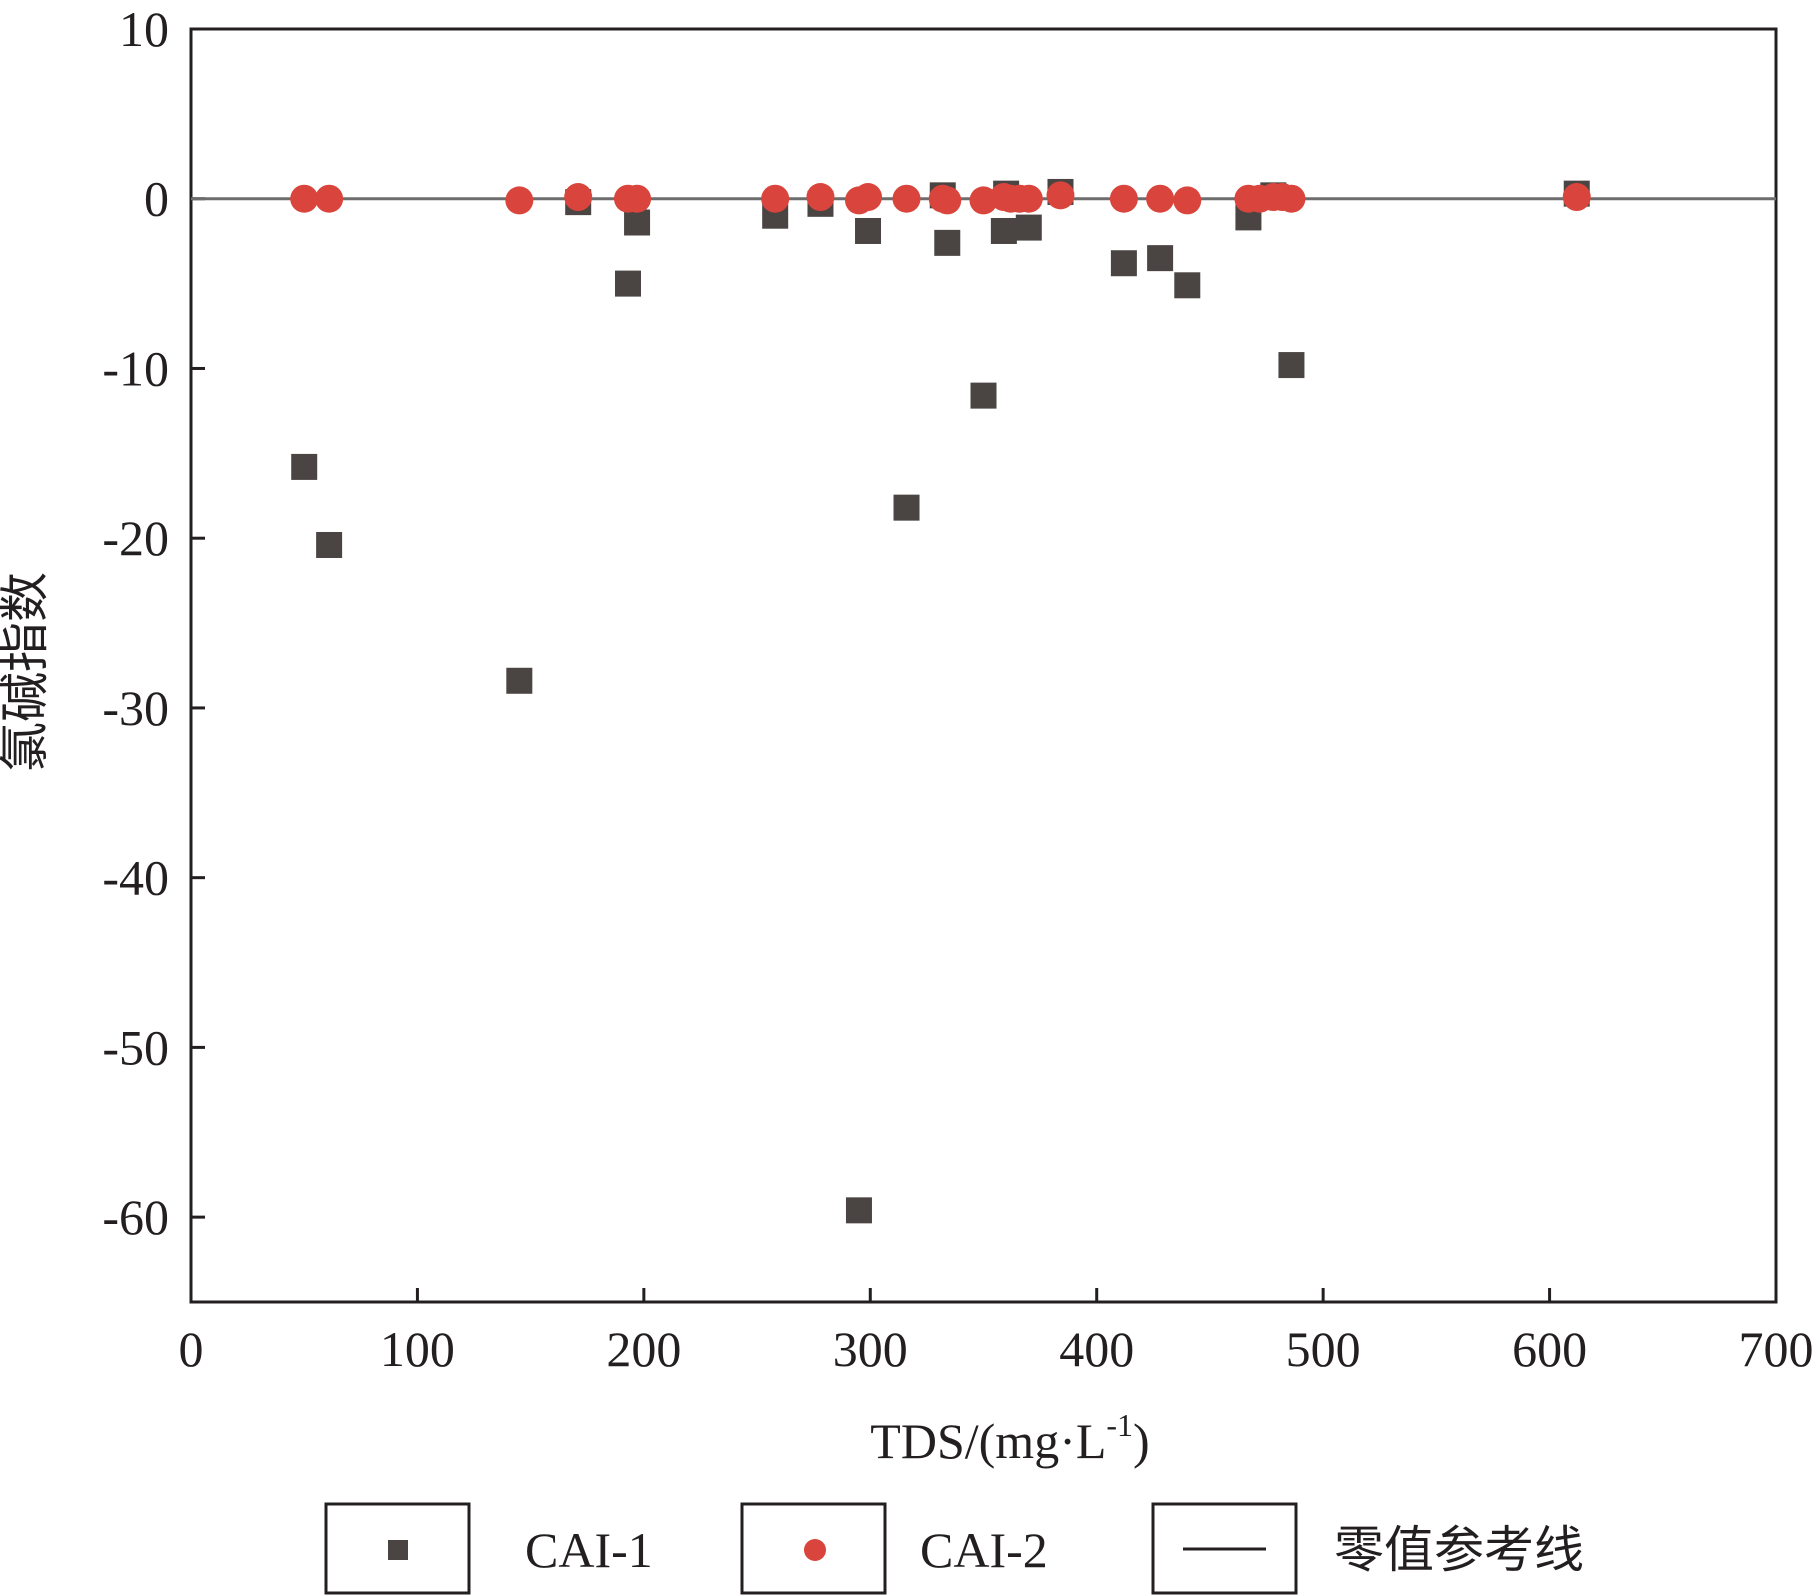 The width and height of the screenshot is (1819, 1596). I want to click on legend-box-reference, so click(1224, 1548).